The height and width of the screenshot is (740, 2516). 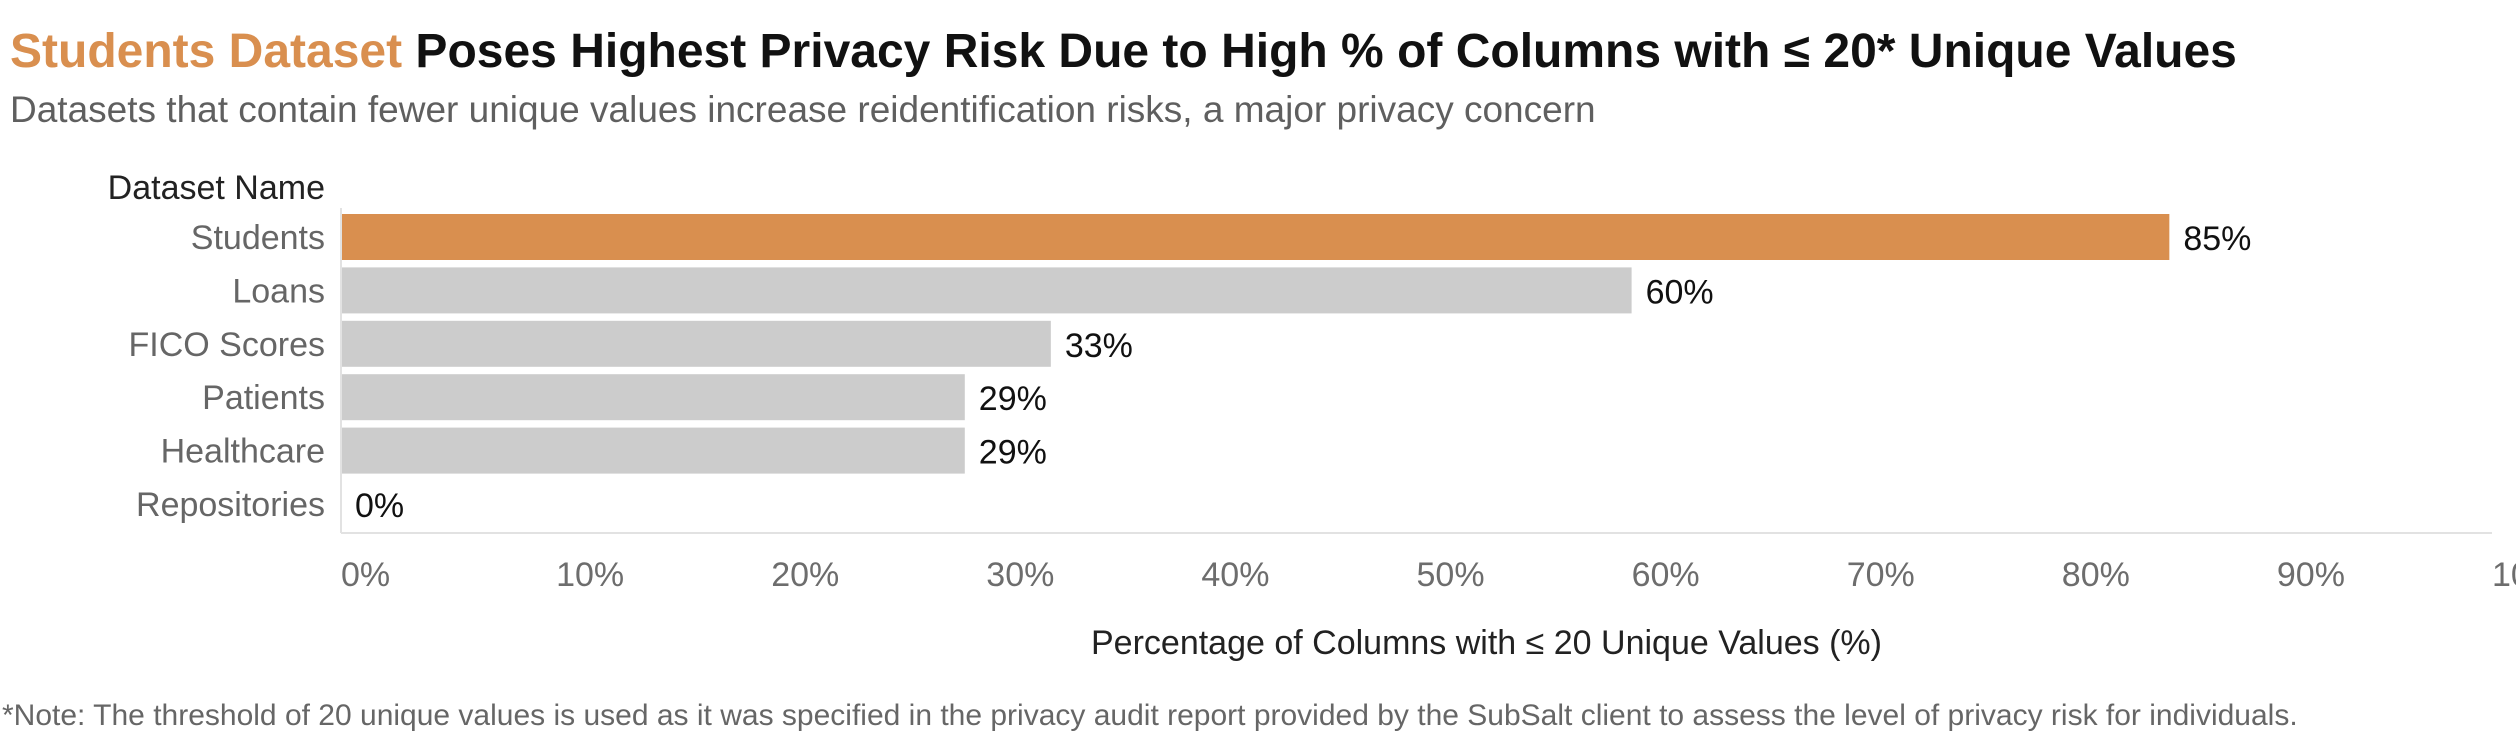 I want to click on x-tick-label: 0%, so click(x=365, y=575).